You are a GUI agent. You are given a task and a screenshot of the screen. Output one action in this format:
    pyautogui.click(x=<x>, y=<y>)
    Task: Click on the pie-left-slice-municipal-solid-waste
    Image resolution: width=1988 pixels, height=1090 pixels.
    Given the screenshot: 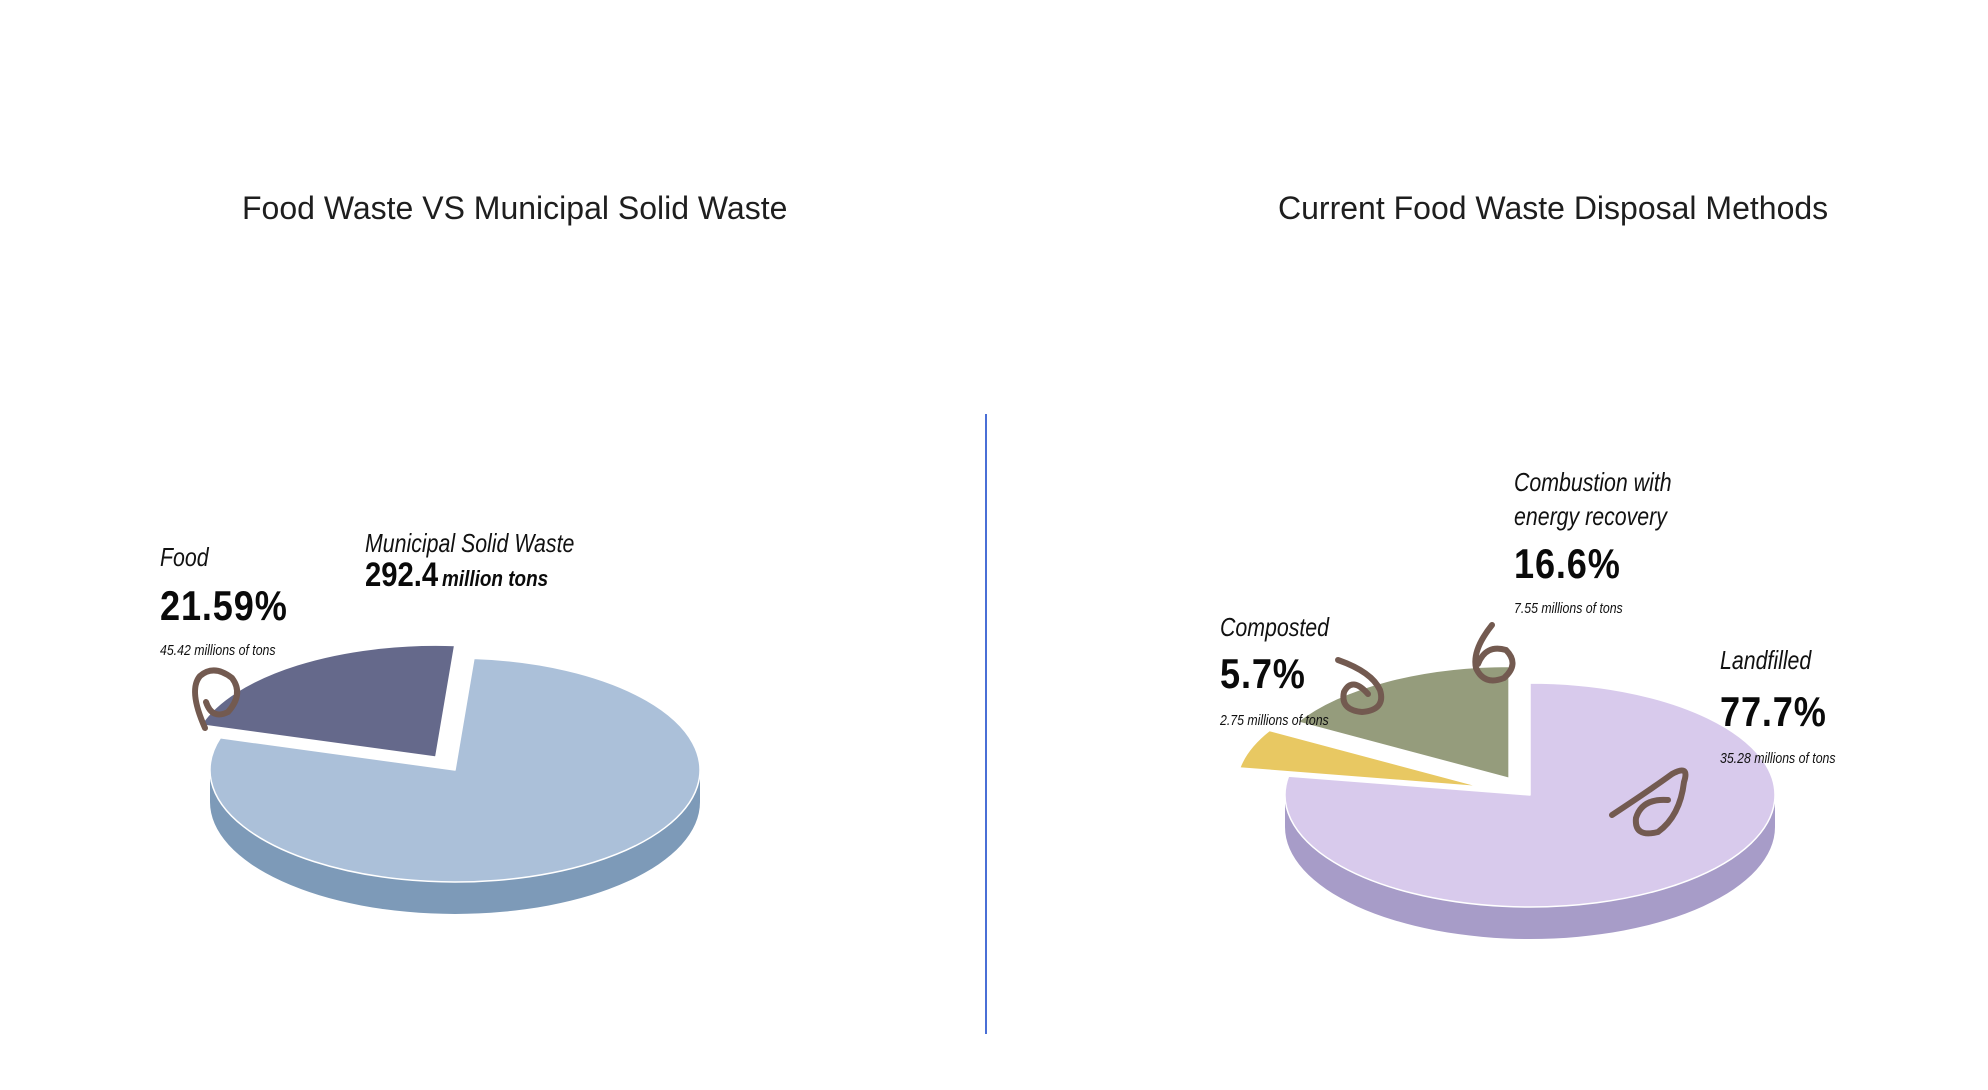 What is the action you would take?
    pyautogui.click(x=455, y=770)
    